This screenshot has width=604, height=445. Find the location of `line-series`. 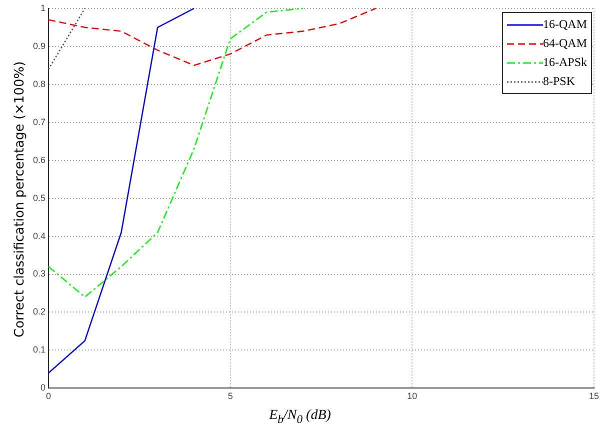

line-series is located at coordinates (212, 37).